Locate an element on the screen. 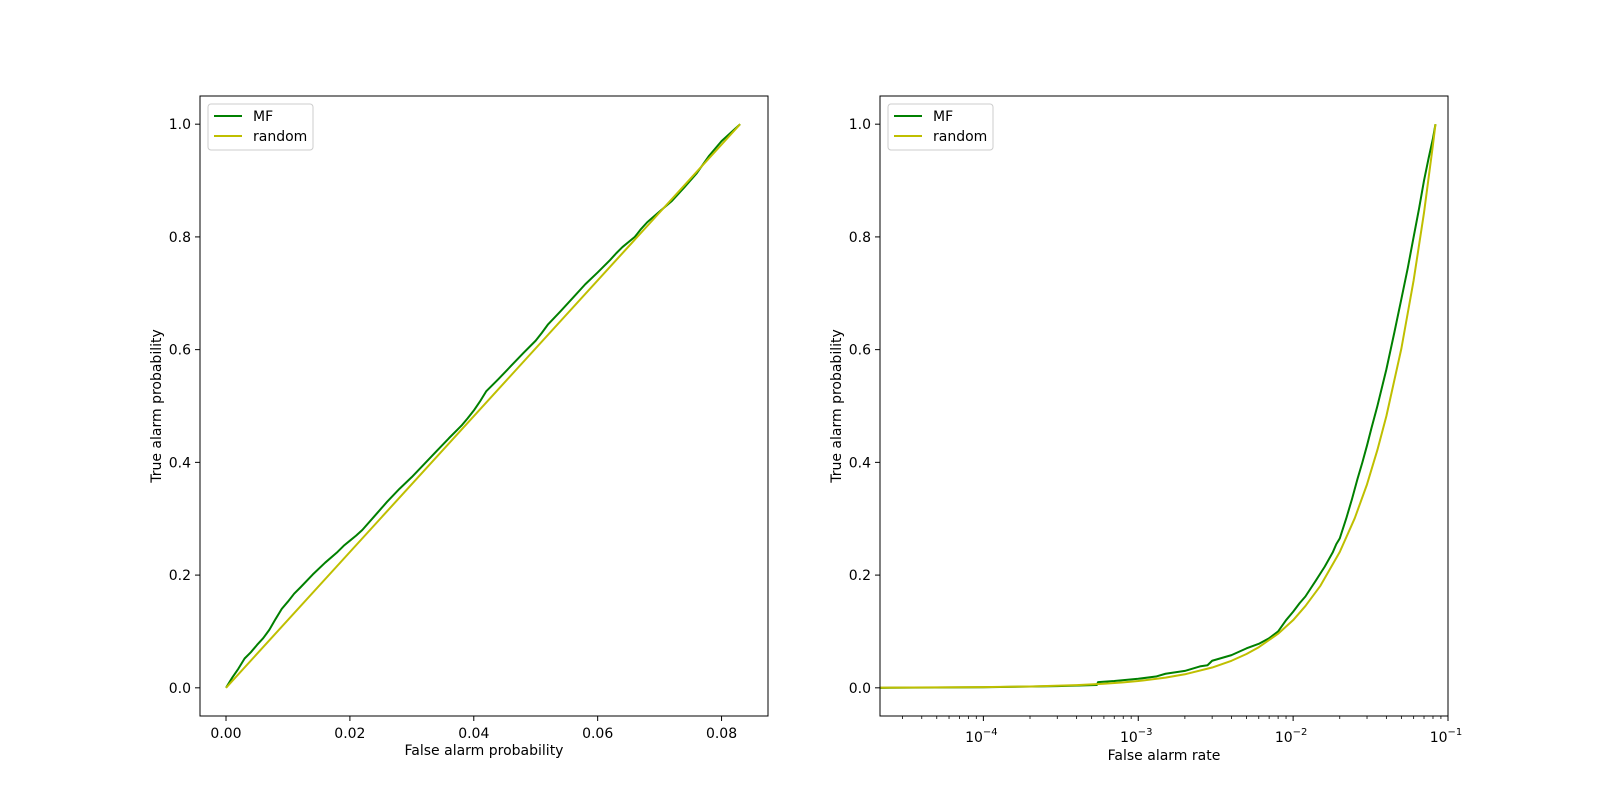 This screenshot has width=1600, height=800. y-axis-label-left: True alarm probability is located at coordinates (157, 406).